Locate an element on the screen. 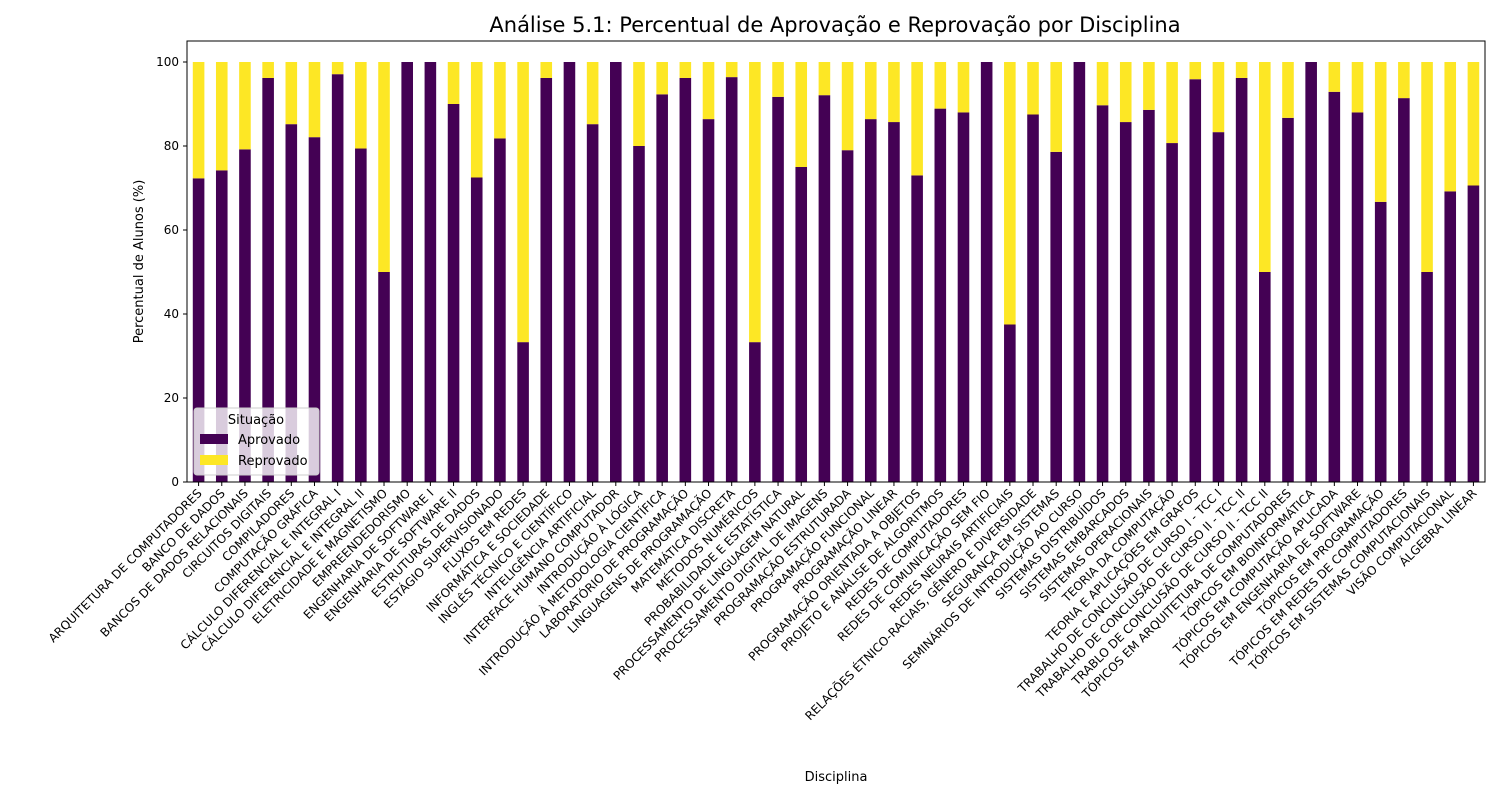 The width and height of the screenshot is (1500, 800). legend-title: Situação is located at coordinates (256, 420).